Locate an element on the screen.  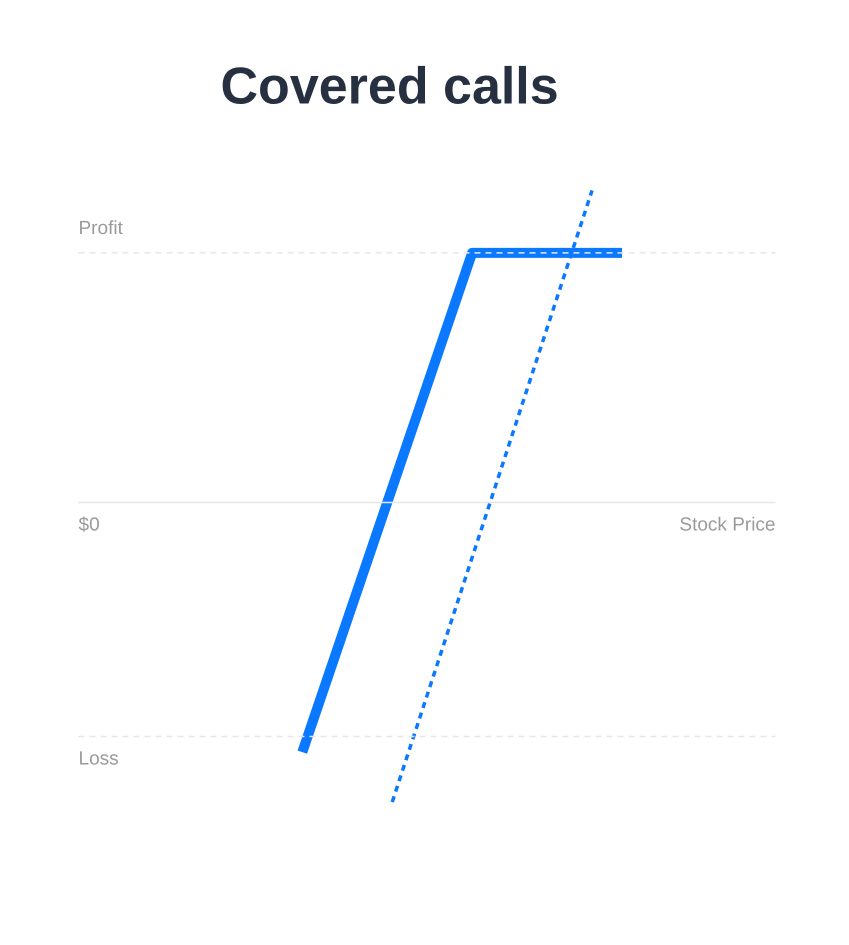
ref-line-label: $0 is located at coordinates (89, 525).